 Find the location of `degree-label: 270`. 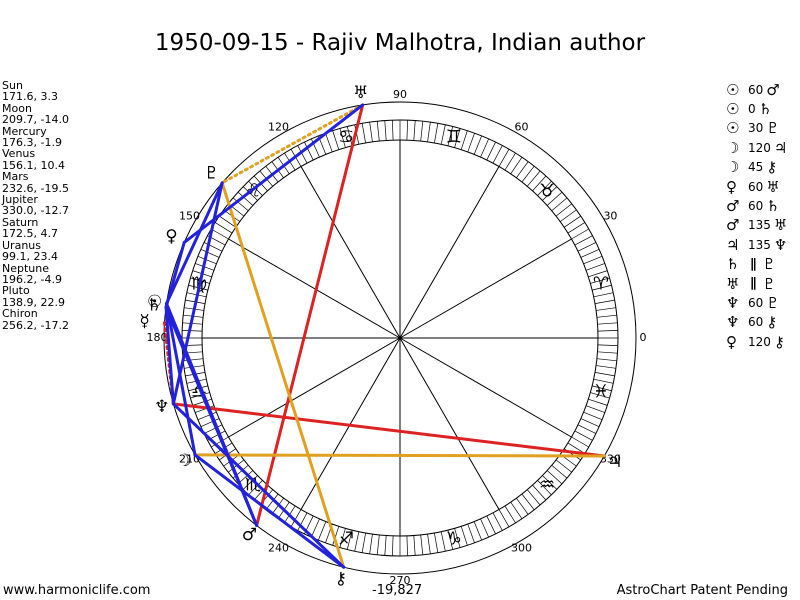

degree-label: 270 is located at coordinates (400, 580).